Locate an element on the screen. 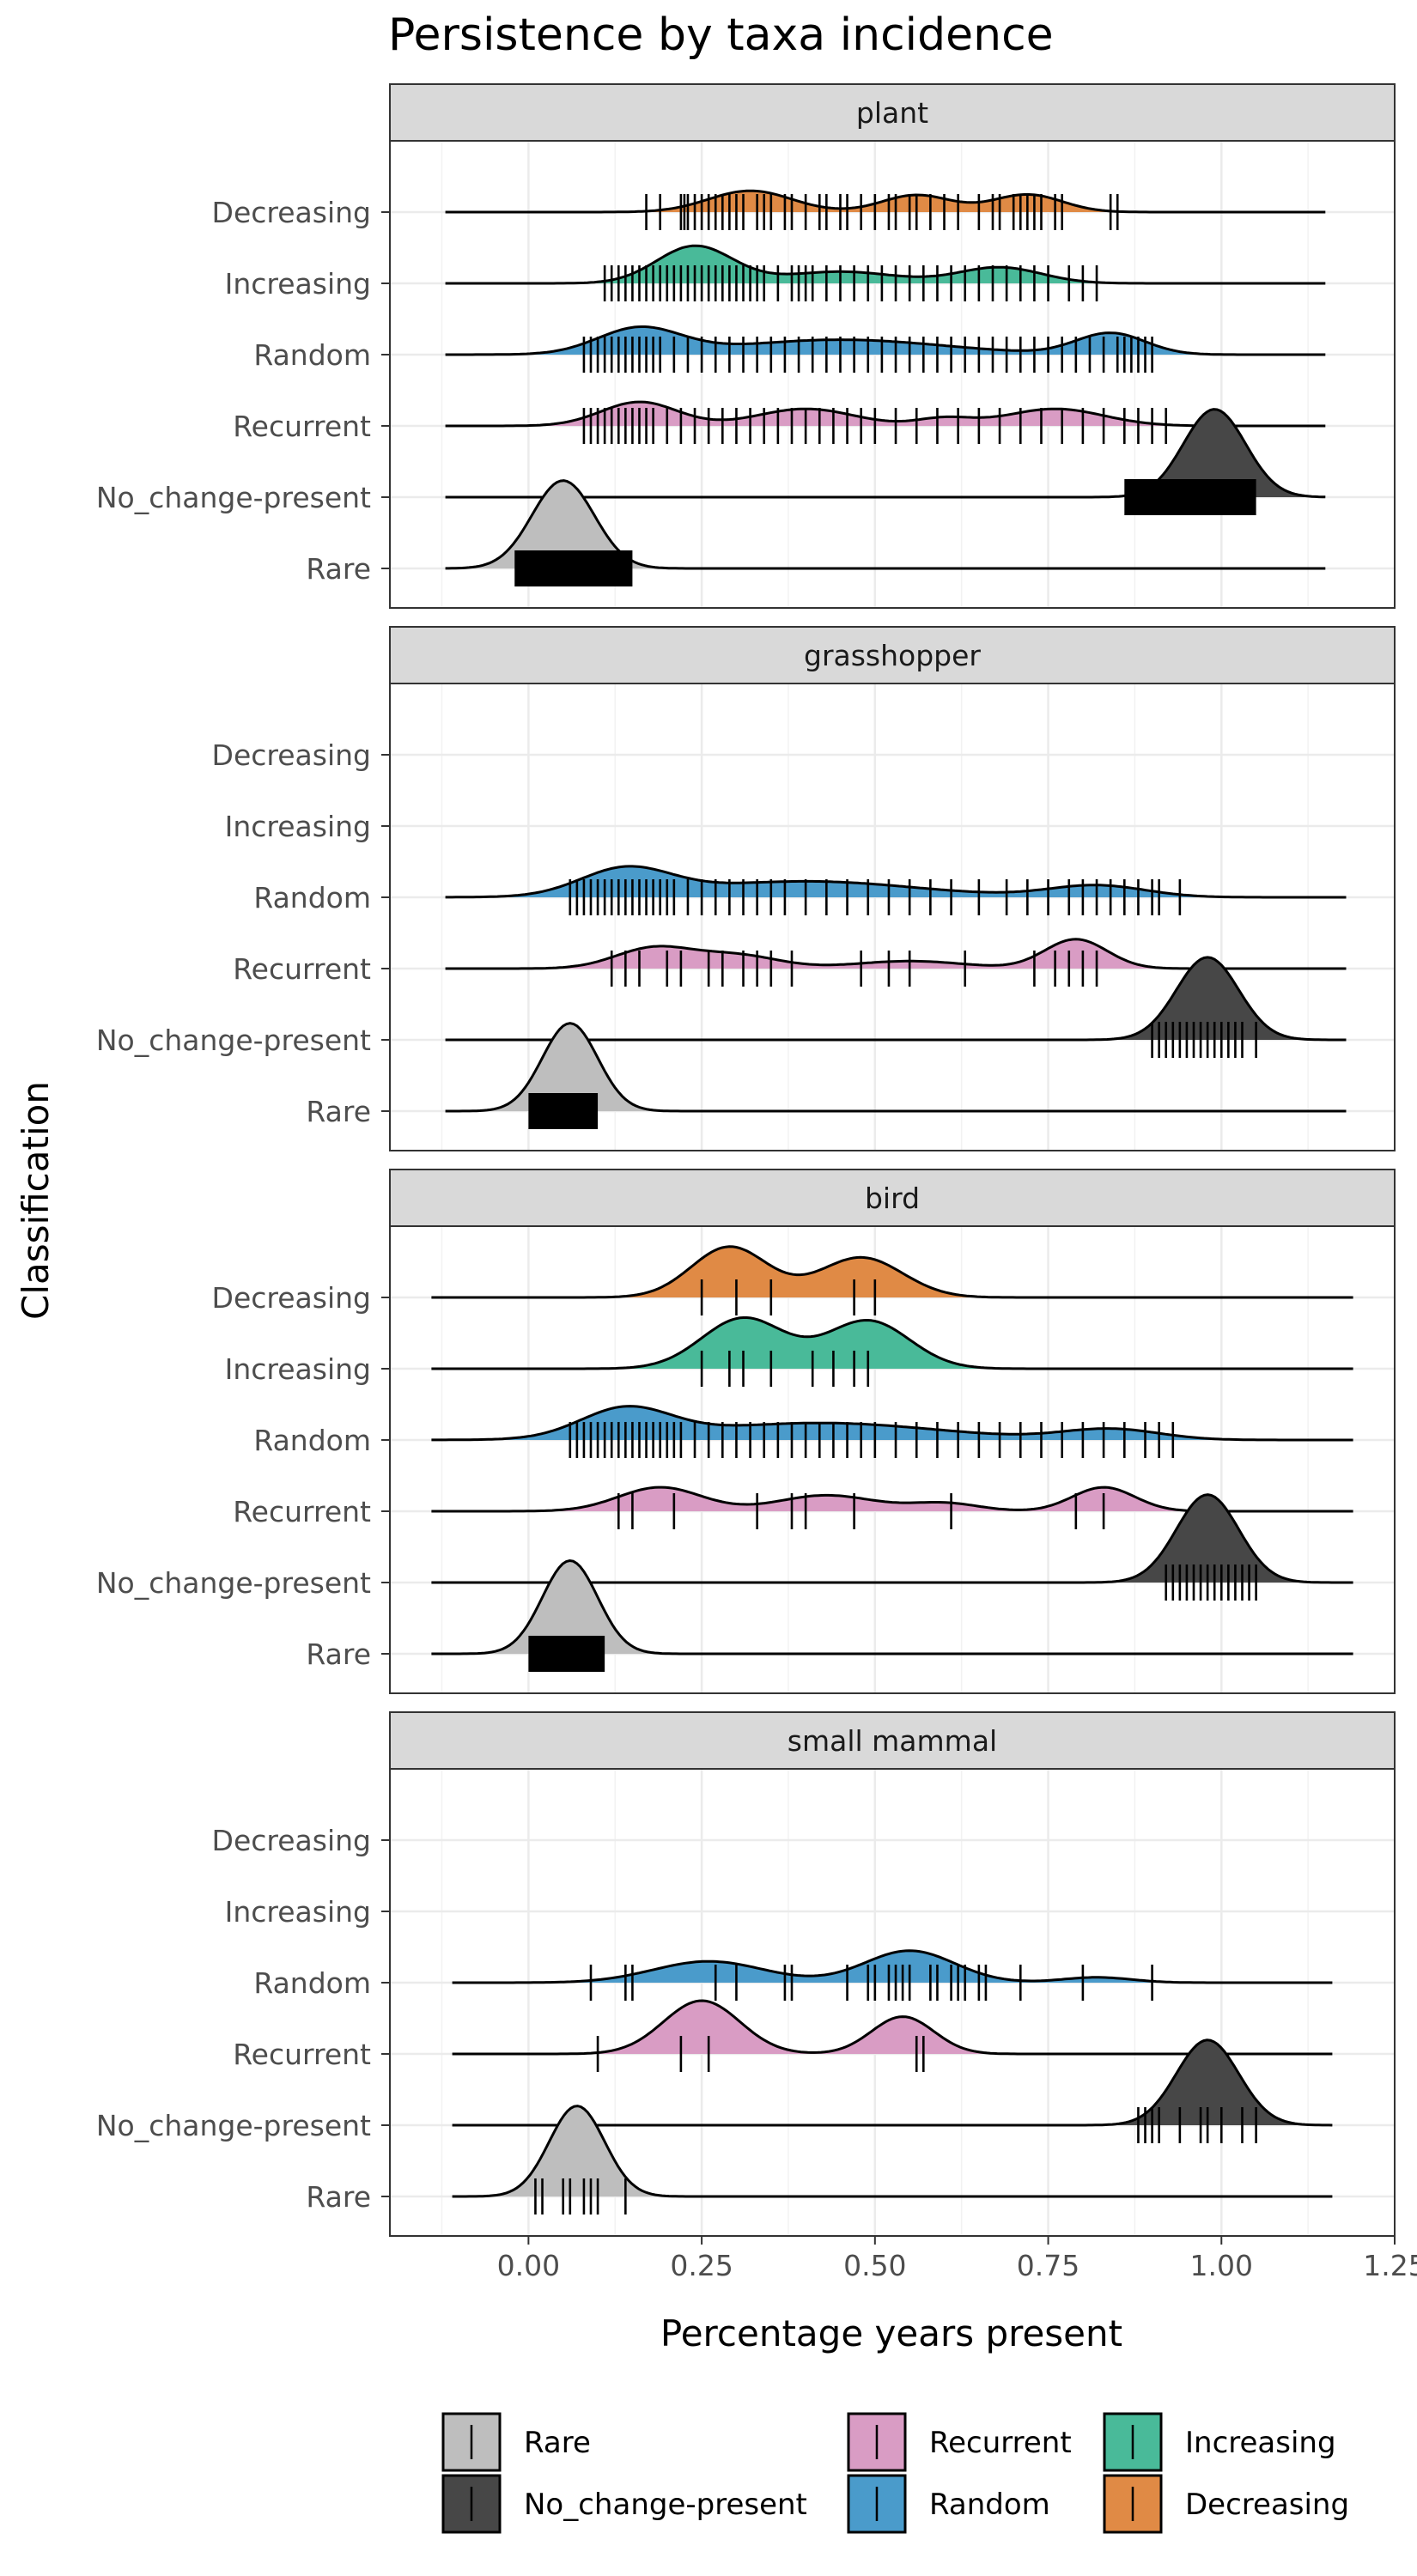  x-axis-title: Percentage years present is located at coordinates (891, 2333).